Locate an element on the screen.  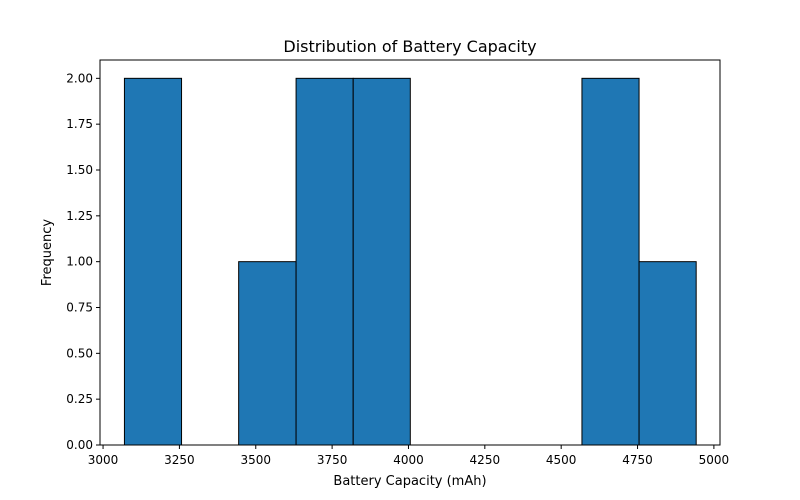
chart-title: Distribution of Battery Capacity is located at coordinates (409, 46).